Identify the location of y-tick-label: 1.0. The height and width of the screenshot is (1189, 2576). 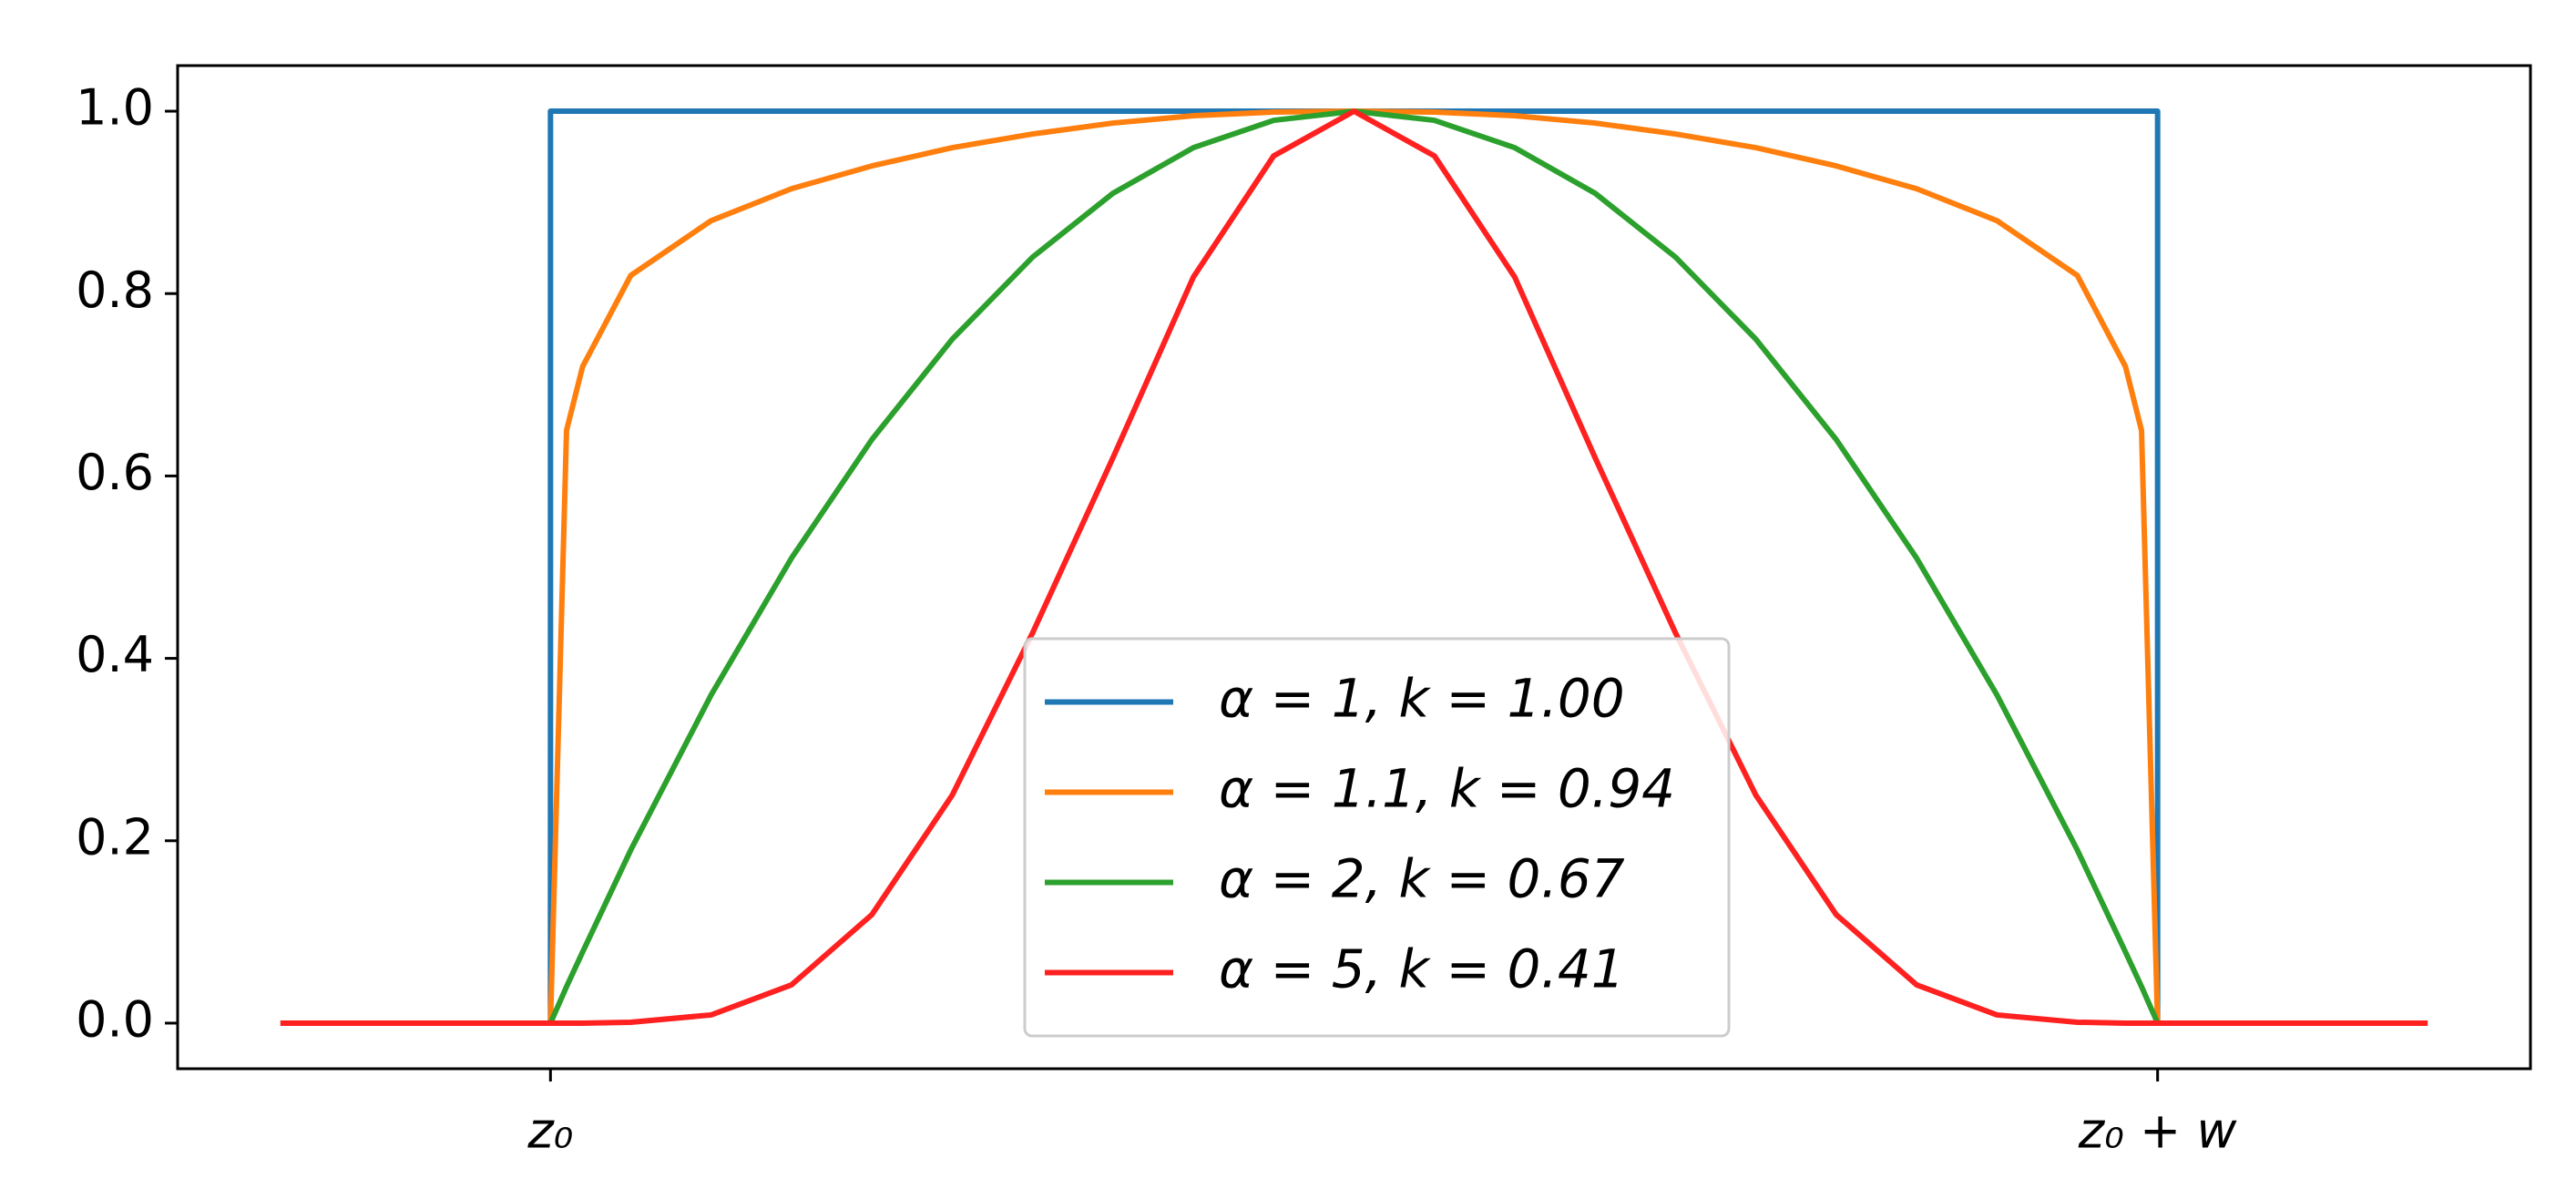
(115, 108).